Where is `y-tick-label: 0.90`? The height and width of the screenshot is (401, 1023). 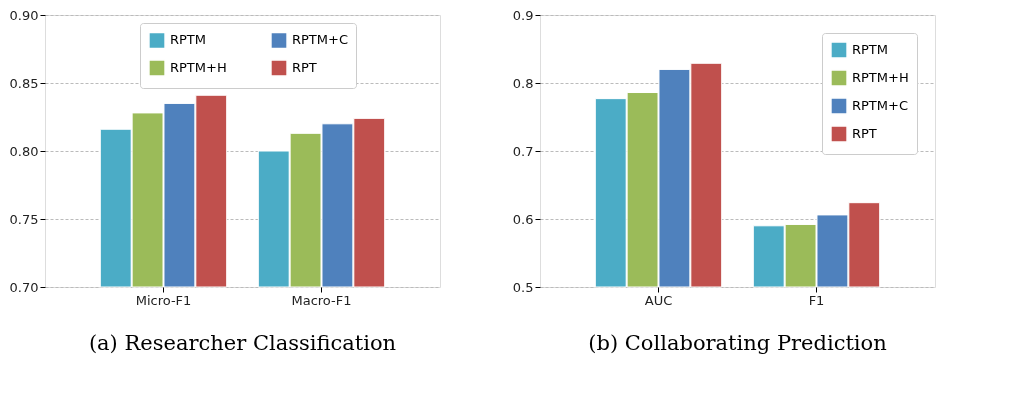 y-tick-label: 0.90 is located at coordinates (24, 15).